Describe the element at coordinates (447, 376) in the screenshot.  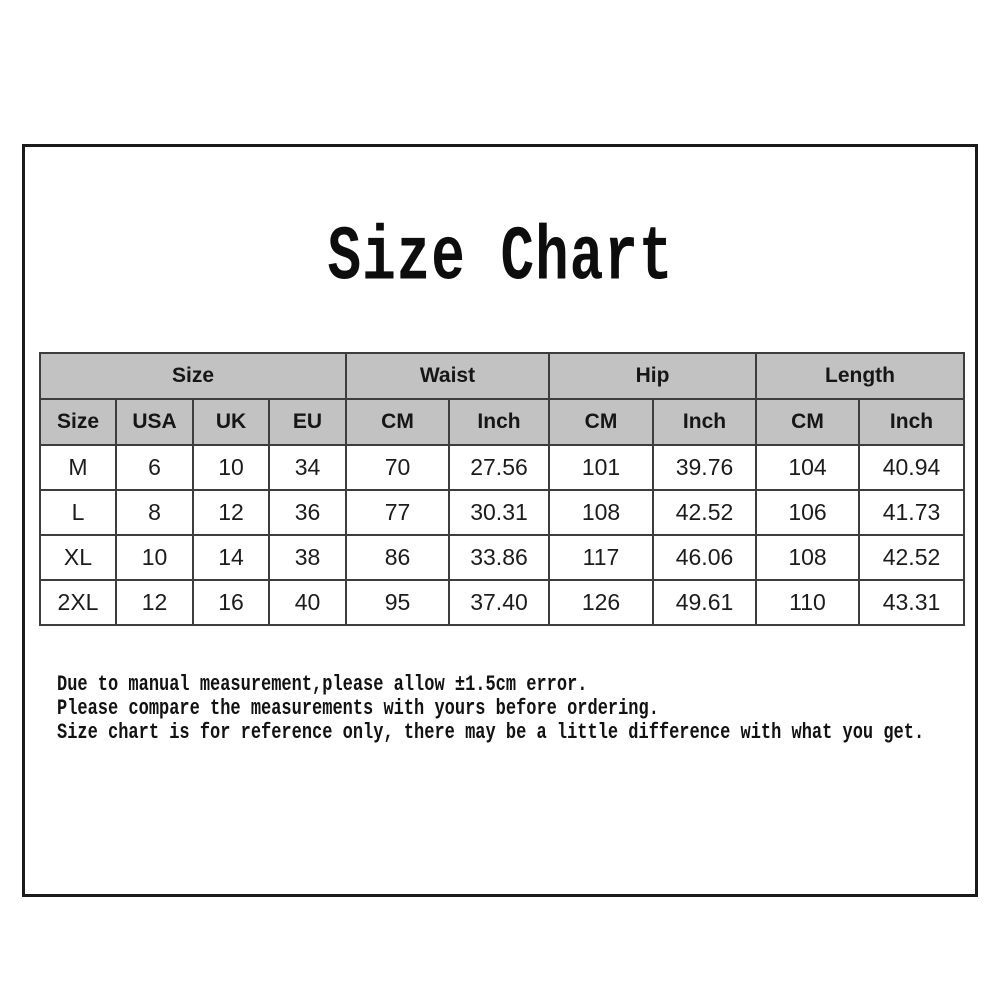
I see `group-header-waist: Waist` at that location.